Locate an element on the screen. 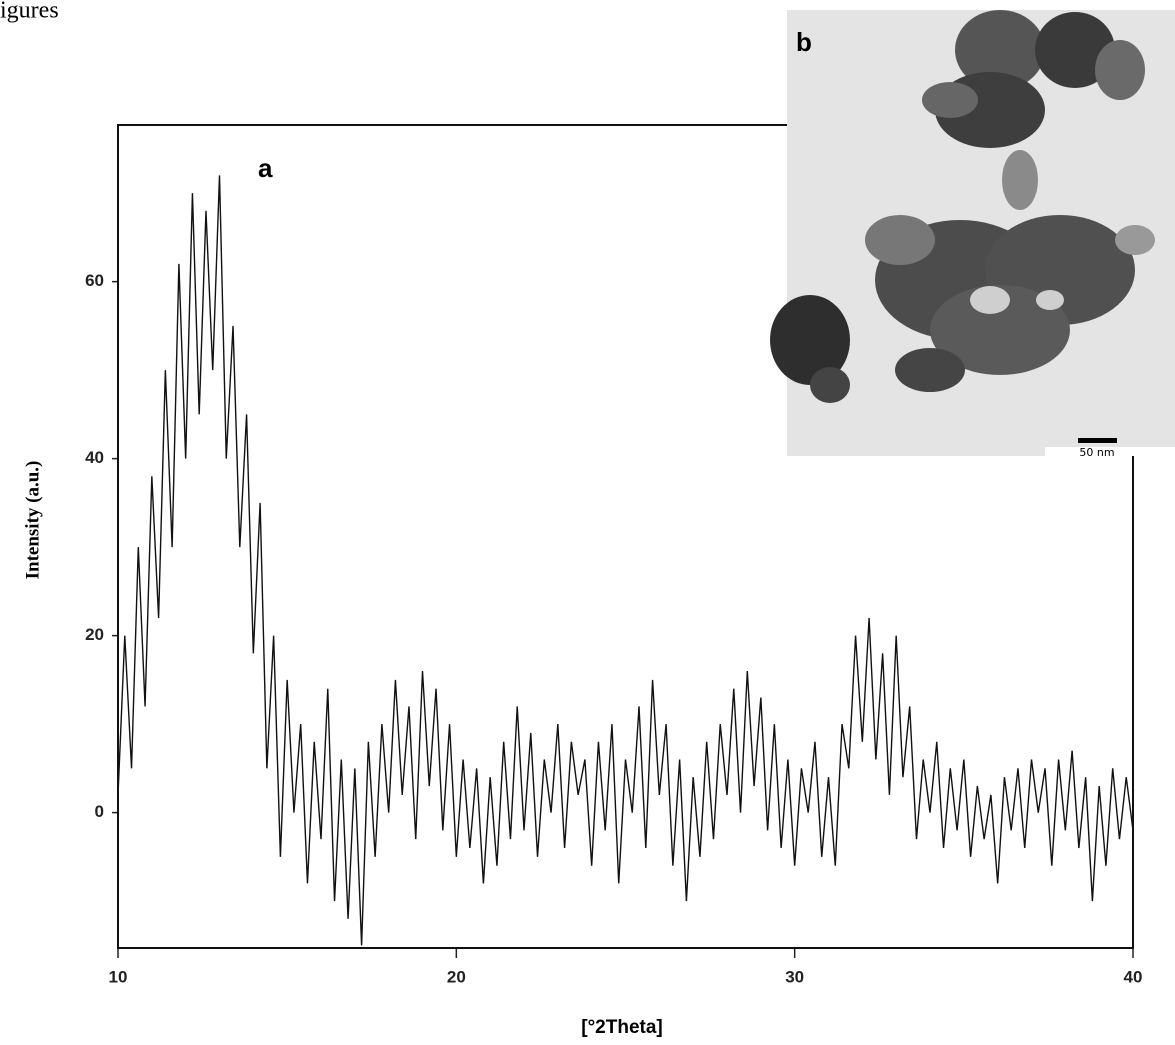 This screenshot has width=1175, height=1045. tem-inset: 50 nm b is located at coordinates (972, 234).